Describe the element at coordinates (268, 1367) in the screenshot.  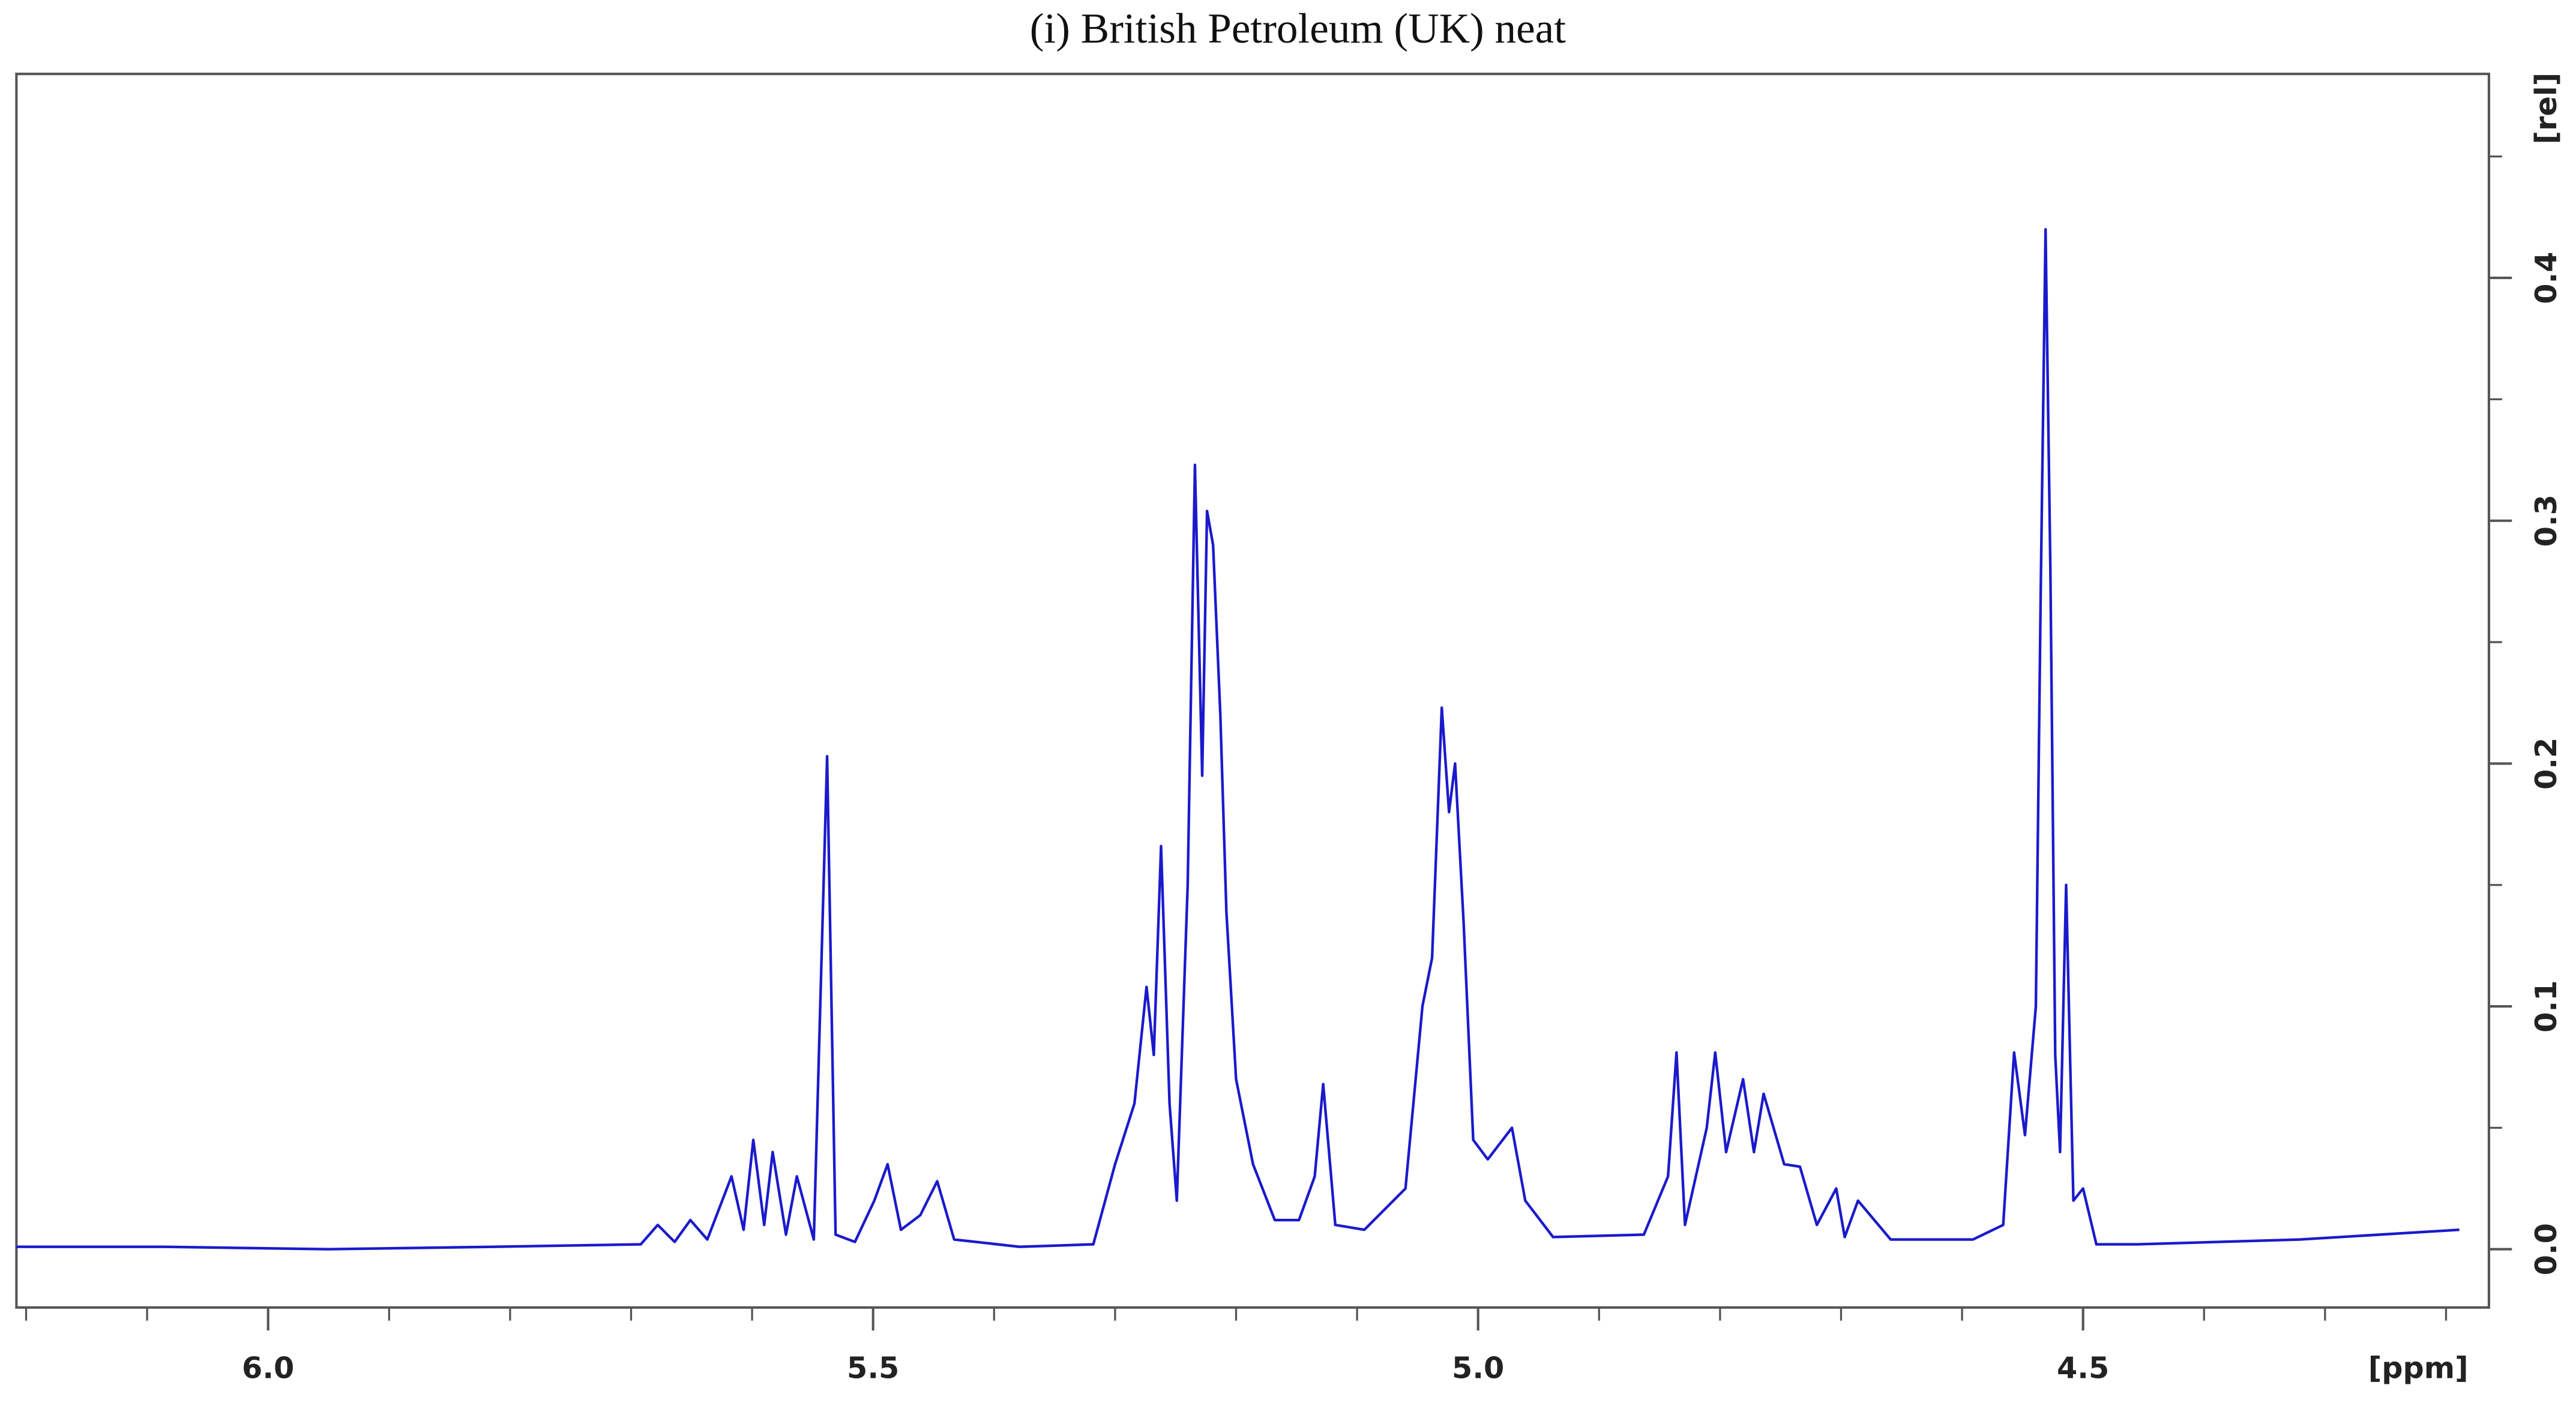
I see `x-tick-label: 6.0` at that location.